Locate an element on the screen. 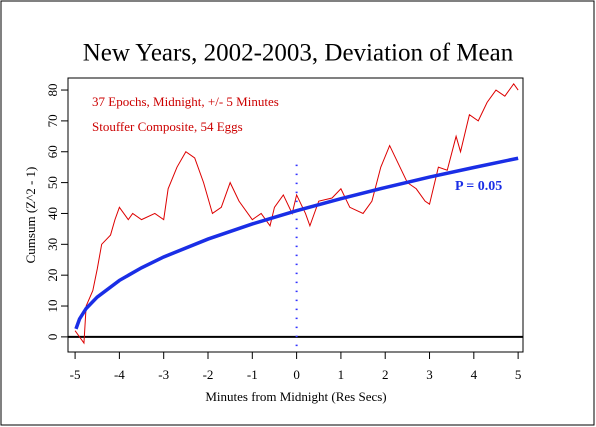 The height and width of the screenshot is (427, 596). y-axis-label: Cumsum (Z^2 - 1) is located at coordinates (30, 215).